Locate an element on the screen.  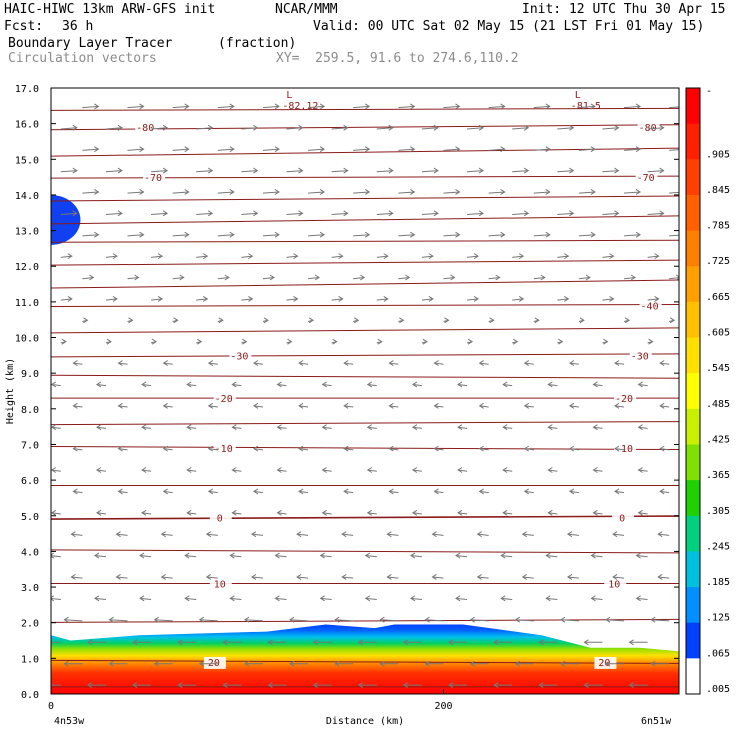
isotherm-label: -20 is located at coordinates (224, 399).